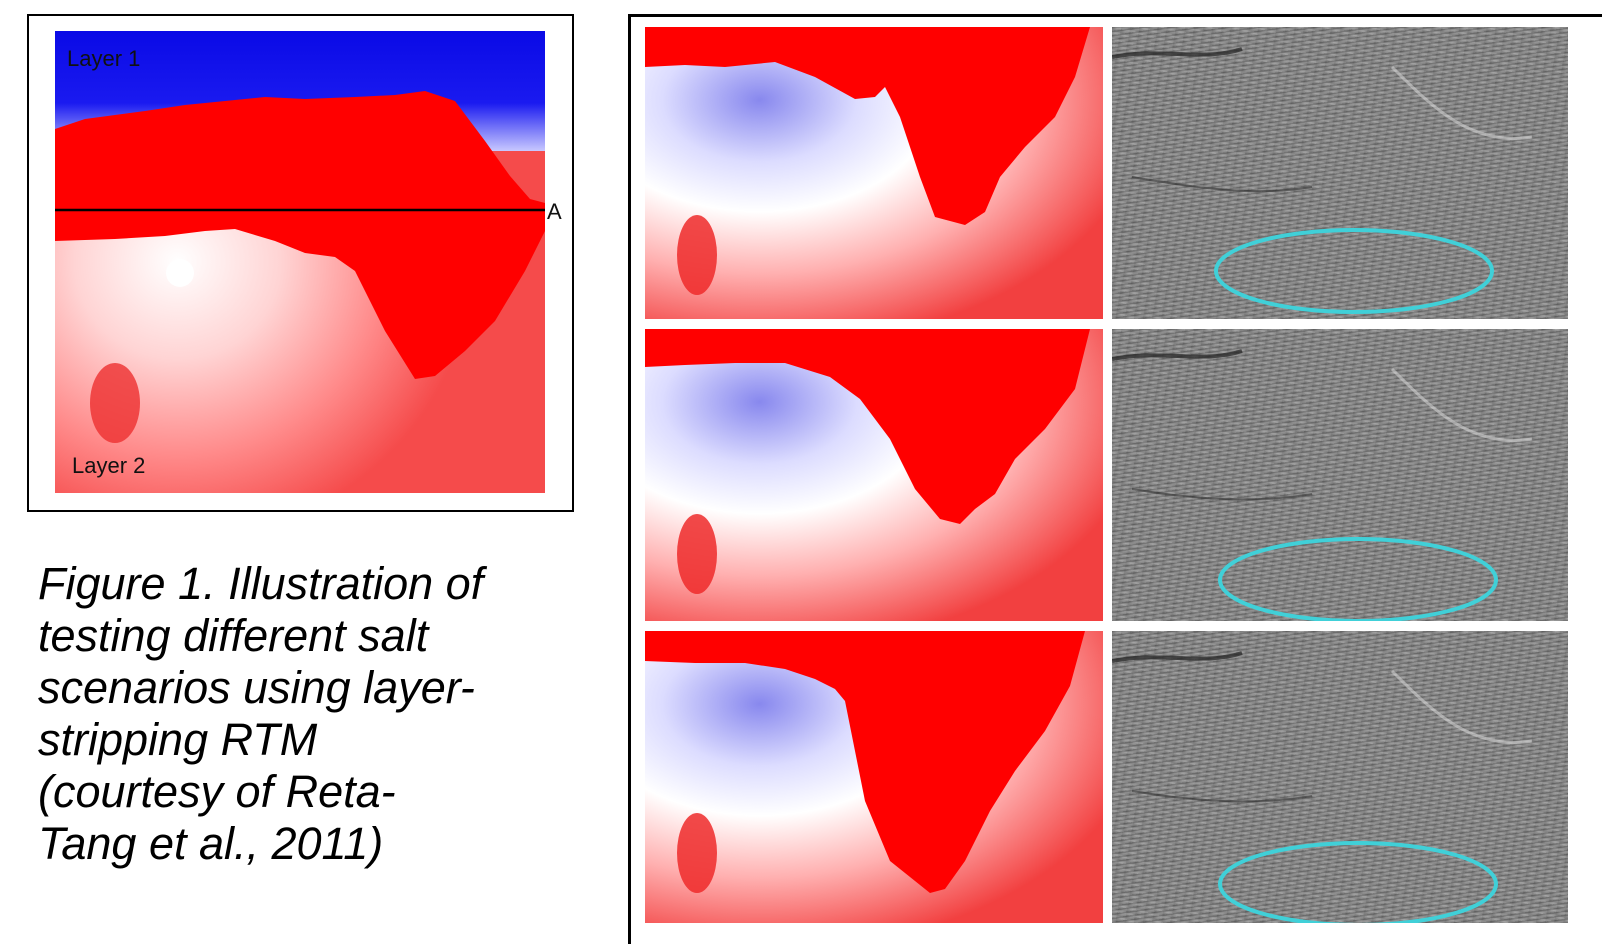  I want to click on layer-1-label: Layer 1, so click(104, 58).